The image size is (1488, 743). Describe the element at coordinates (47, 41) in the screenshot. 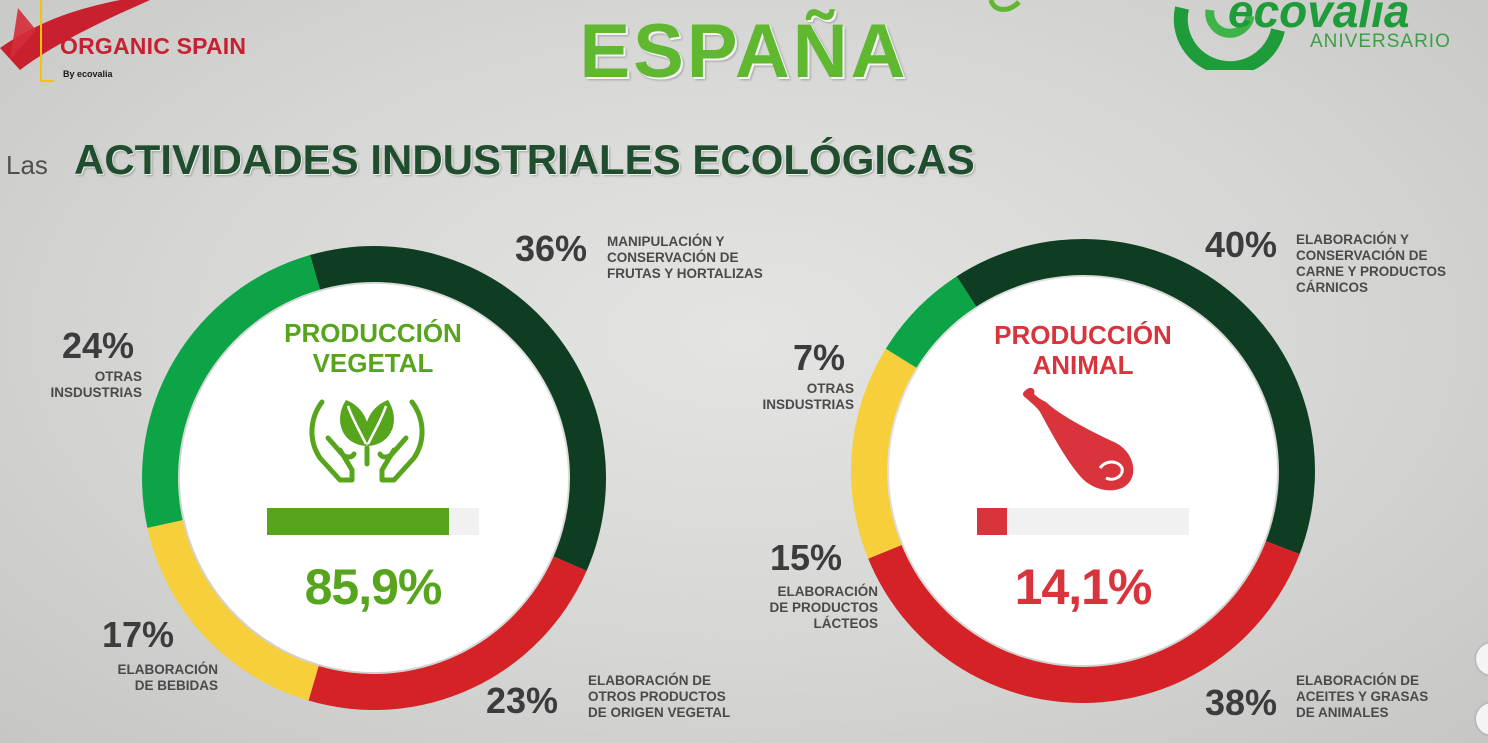

I see `organic-spain-logo-frame` at that location.